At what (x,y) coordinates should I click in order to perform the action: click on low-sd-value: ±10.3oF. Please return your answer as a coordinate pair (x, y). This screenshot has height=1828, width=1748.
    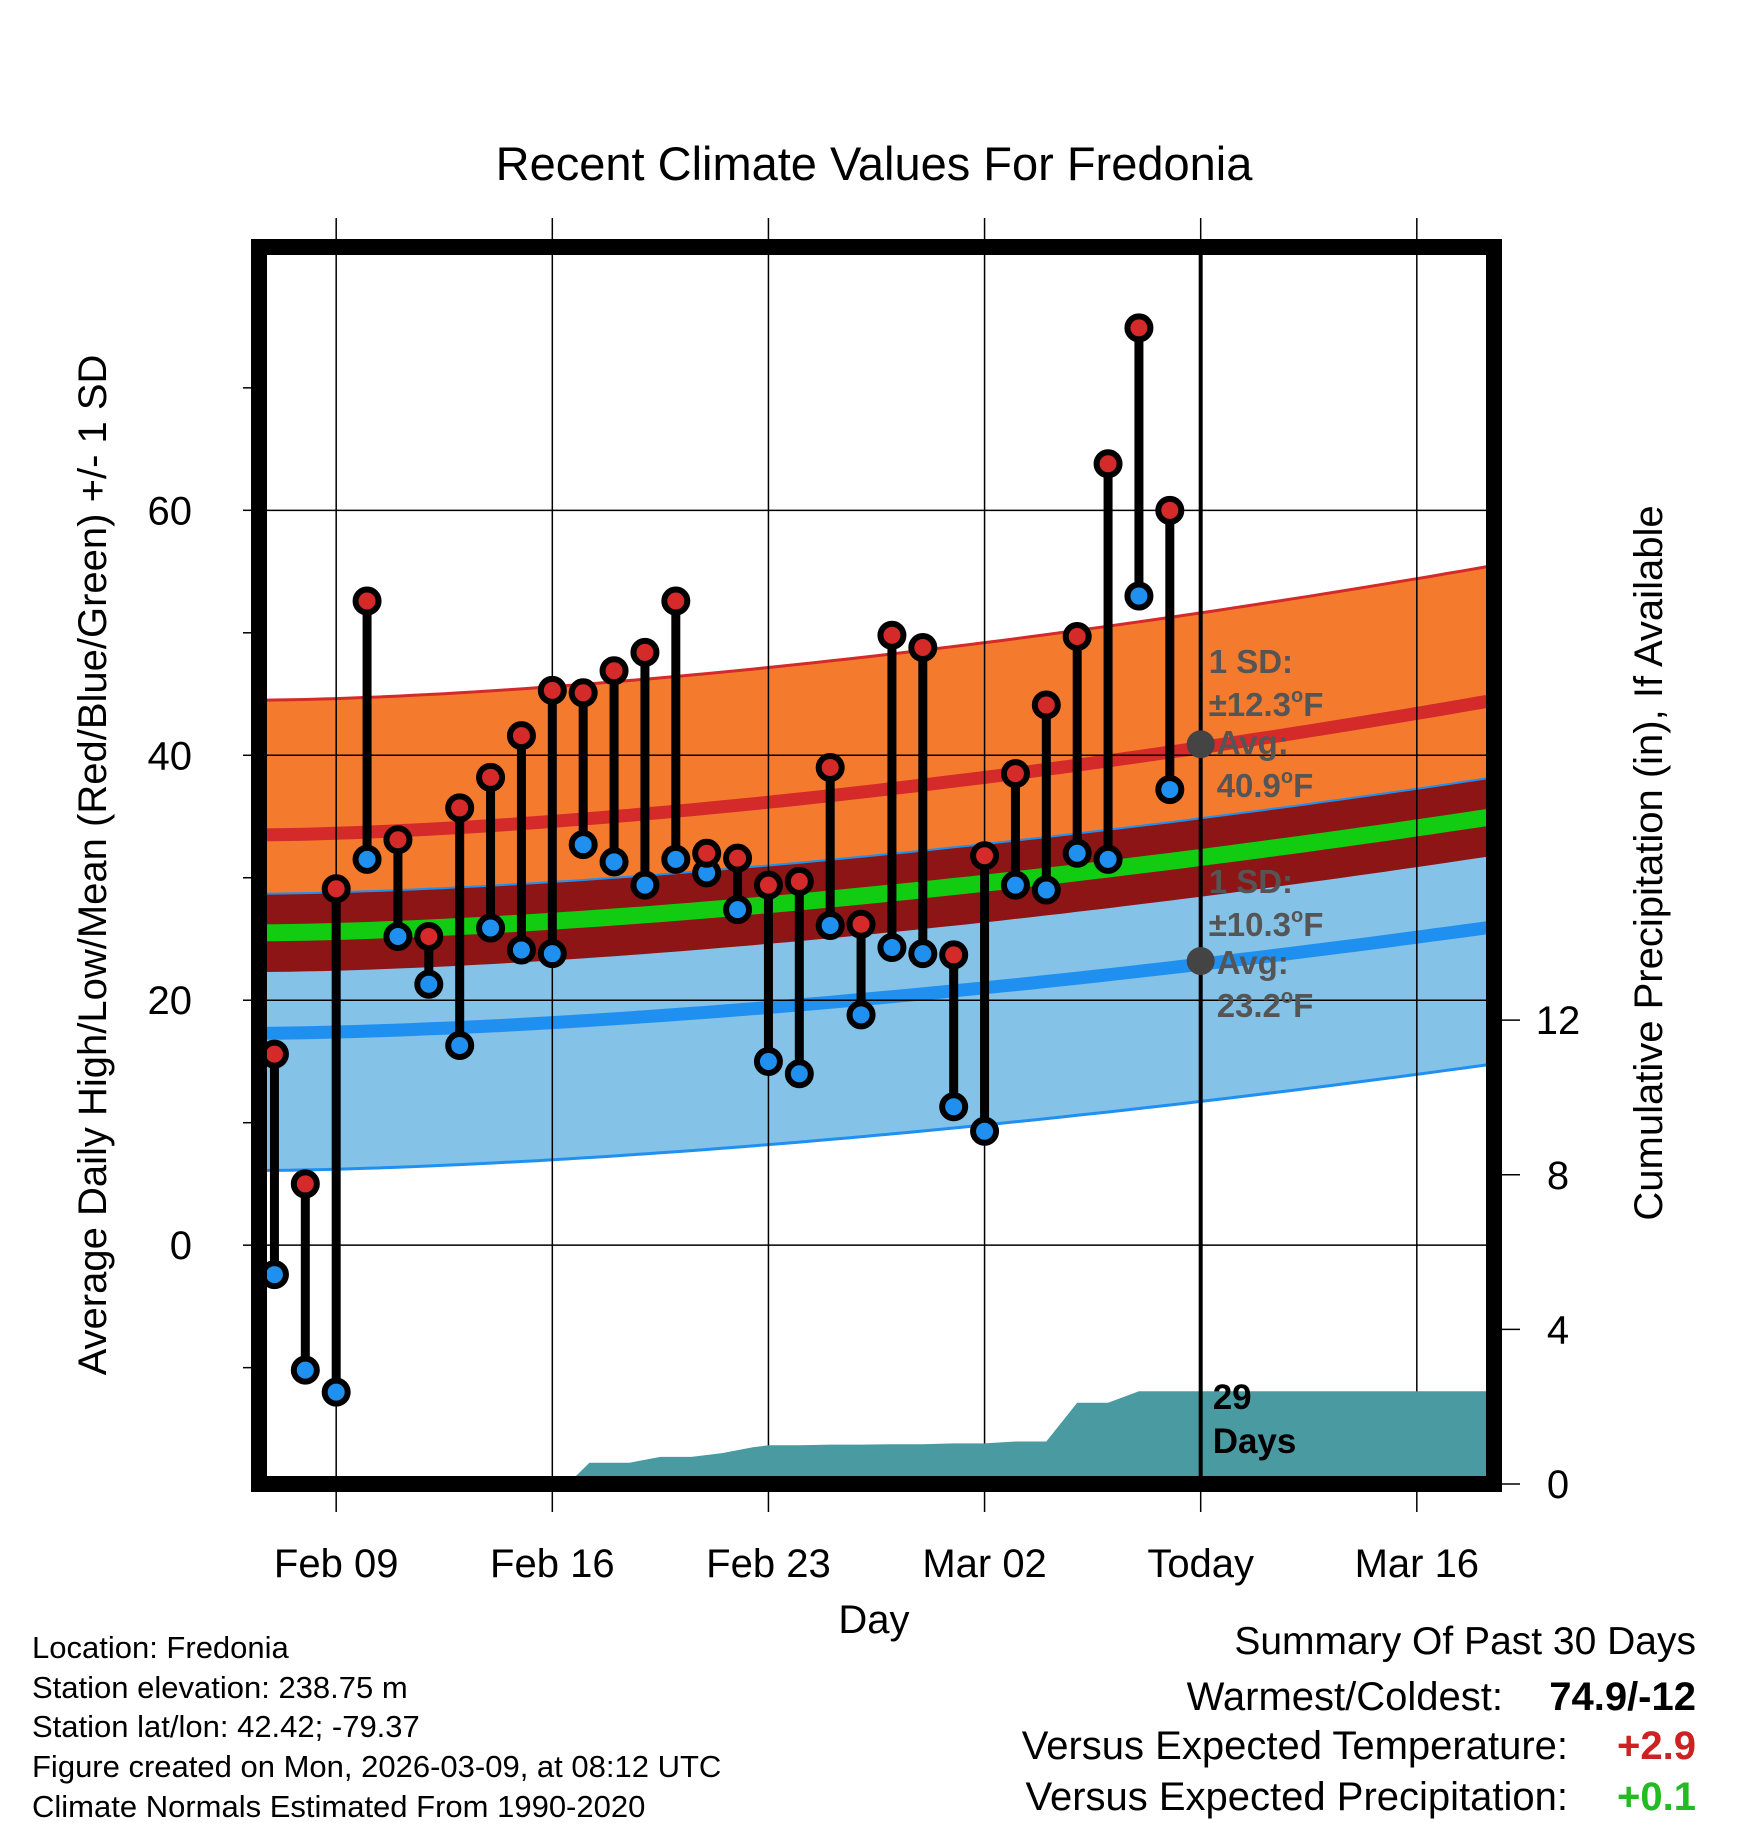
    Looking at the image, I should click on (1266, 924).